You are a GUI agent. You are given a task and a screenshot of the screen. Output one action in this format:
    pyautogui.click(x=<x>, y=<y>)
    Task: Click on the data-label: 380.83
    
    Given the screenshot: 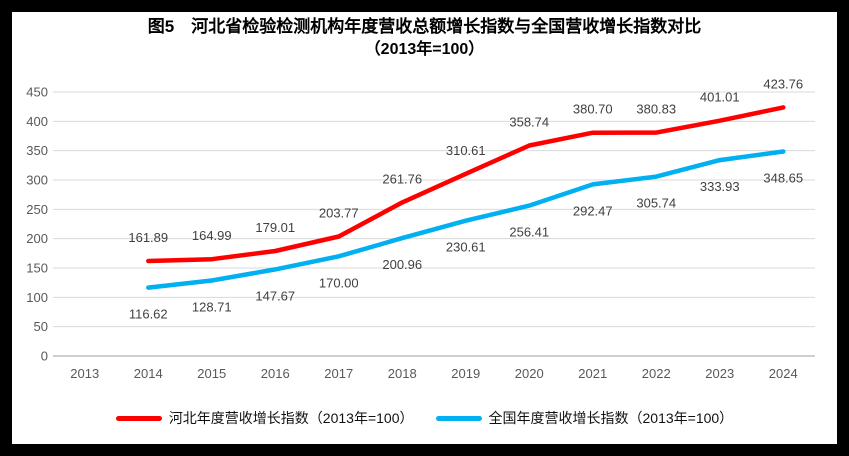 What is the action you would take?
    pyautogui.click(x=656, y=109)
    